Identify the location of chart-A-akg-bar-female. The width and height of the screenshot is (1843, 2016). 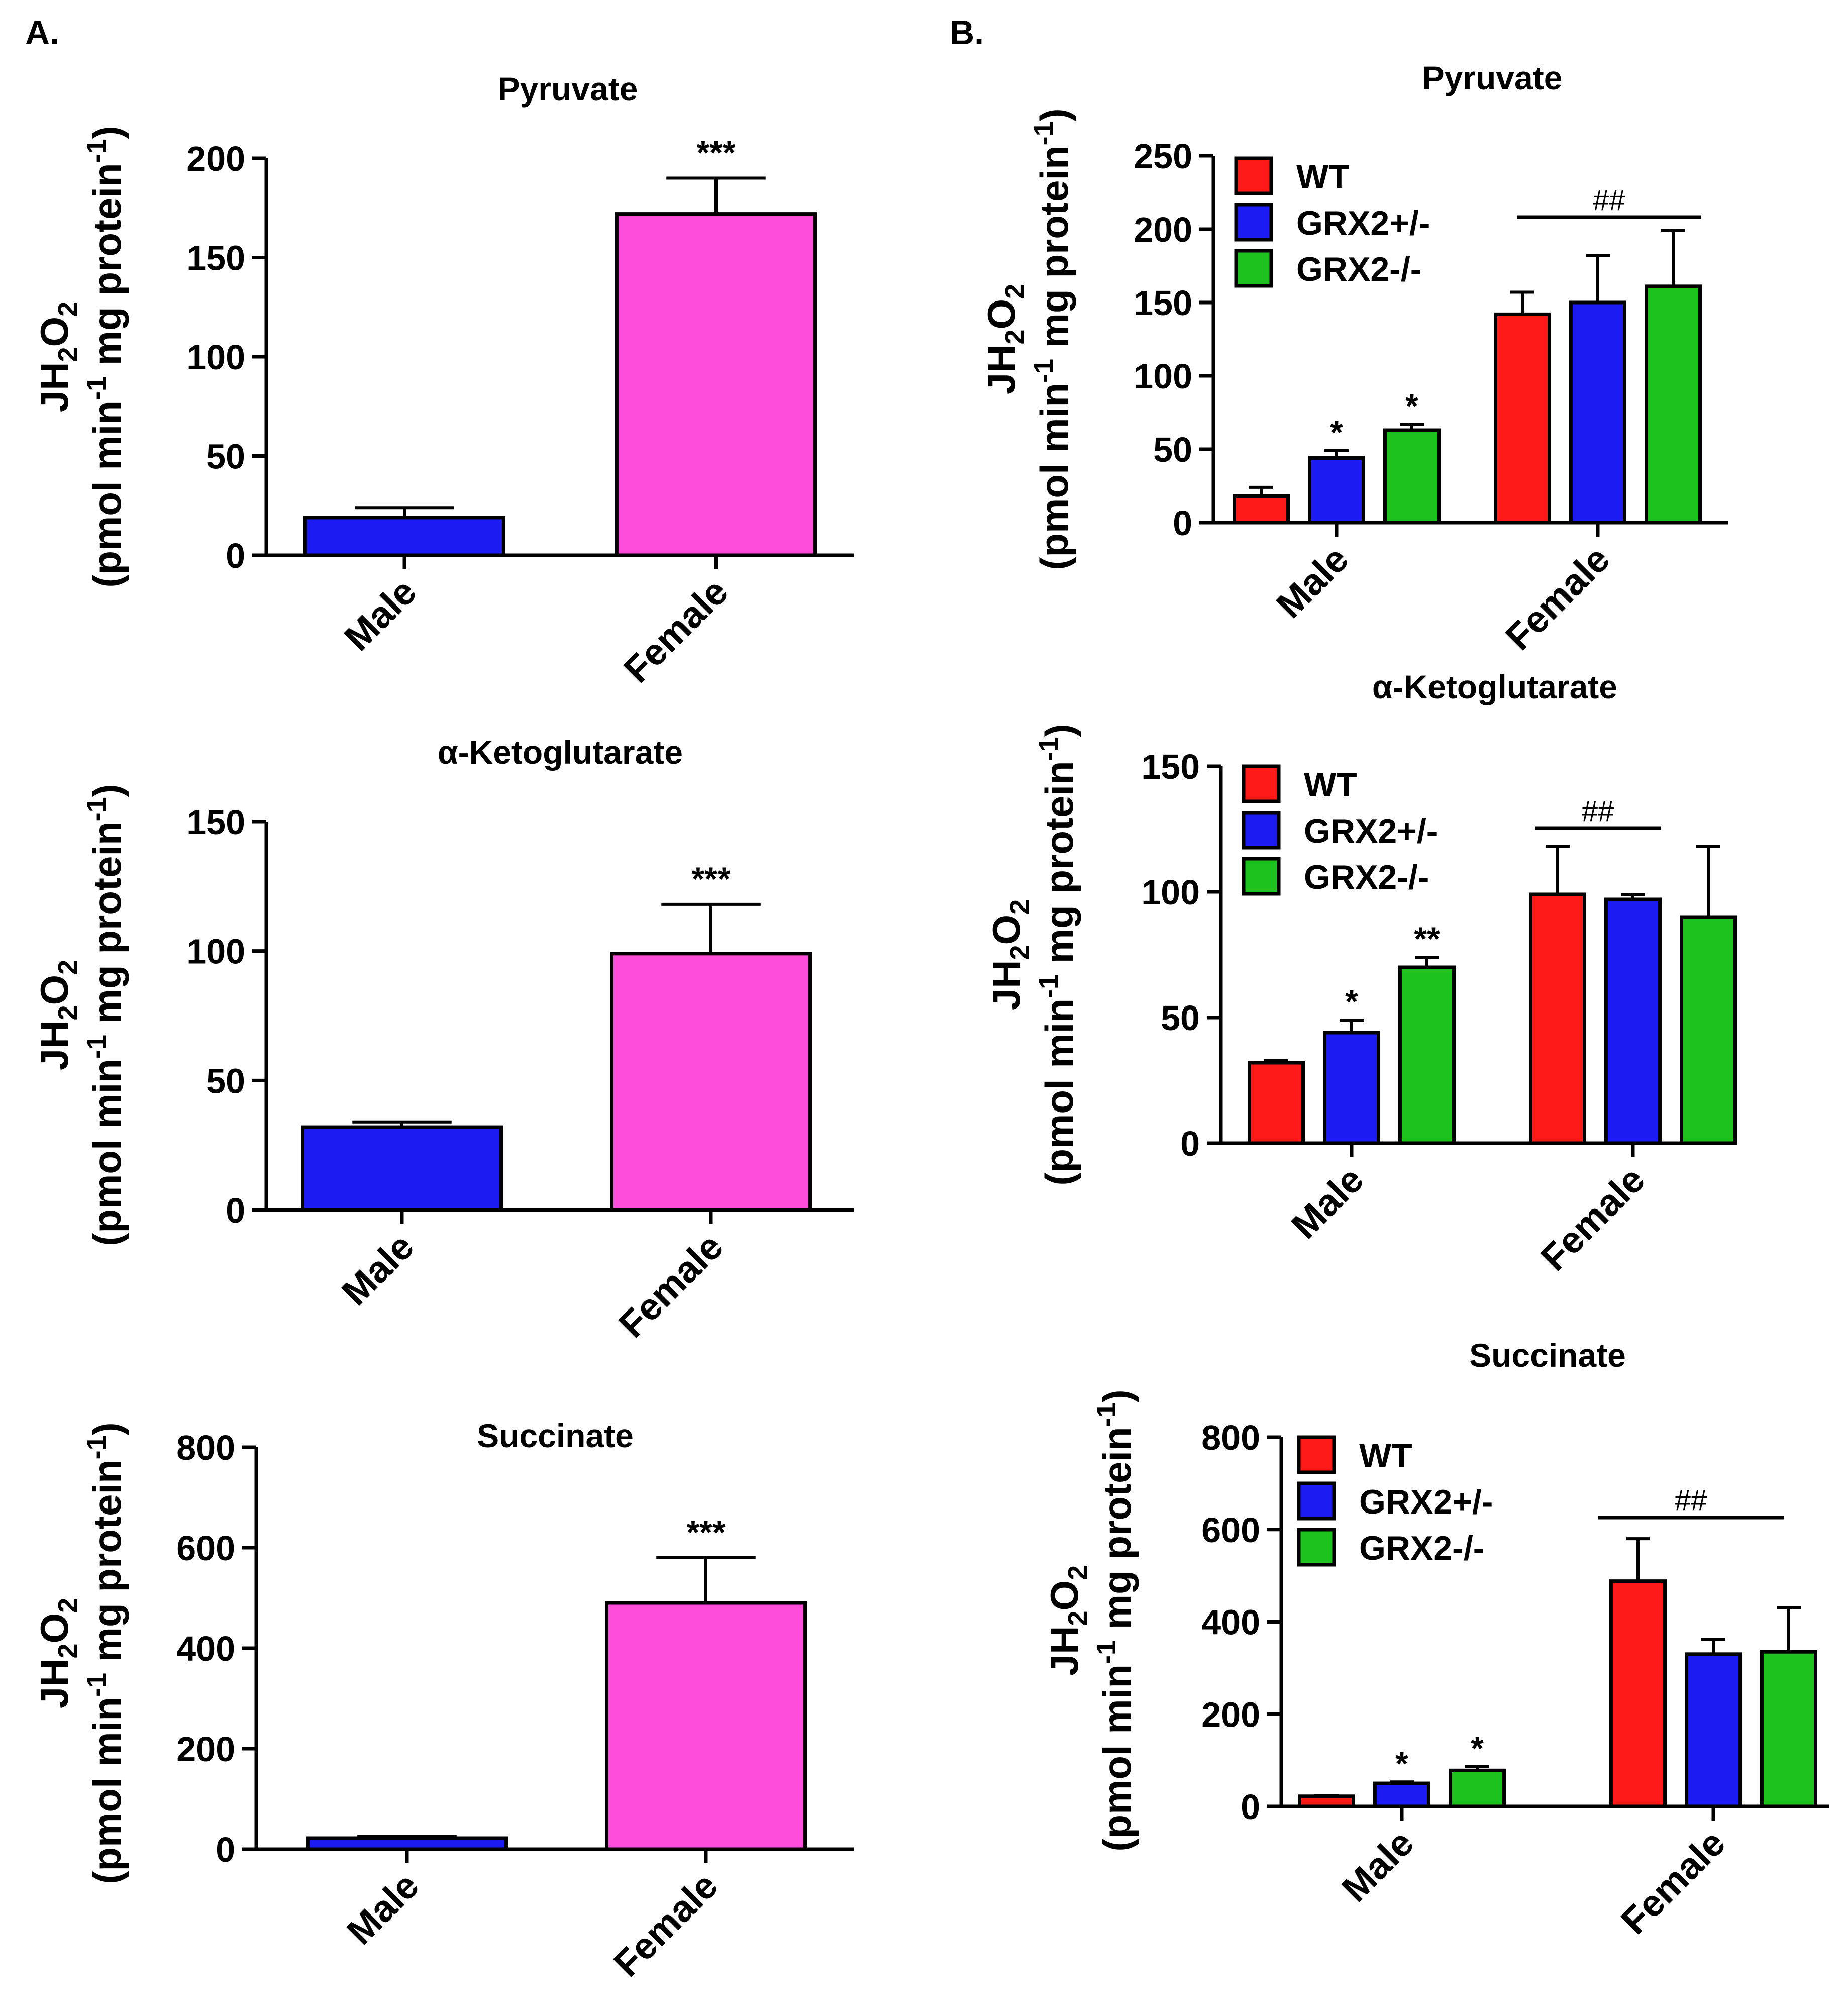
(711, 1082).